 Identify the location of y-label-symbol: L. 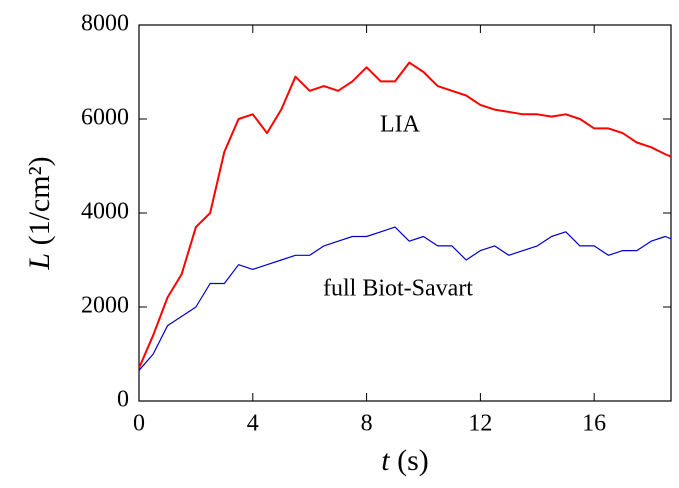
(39, 262).